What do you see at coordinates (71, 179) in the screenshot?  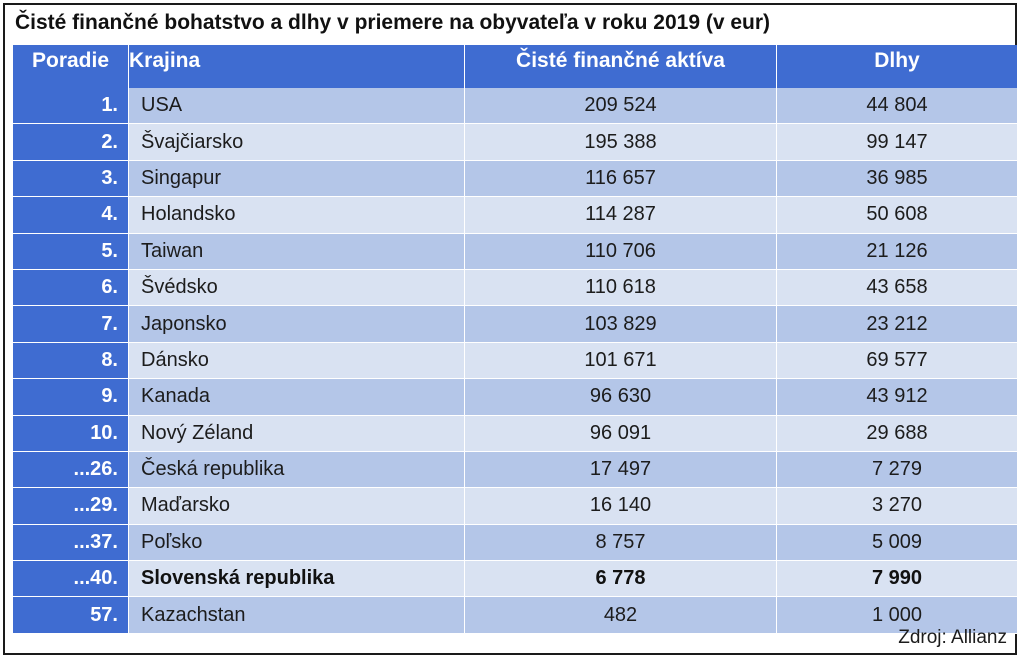 I see `rank-cell: 3.` at bounding box center [71, 179].